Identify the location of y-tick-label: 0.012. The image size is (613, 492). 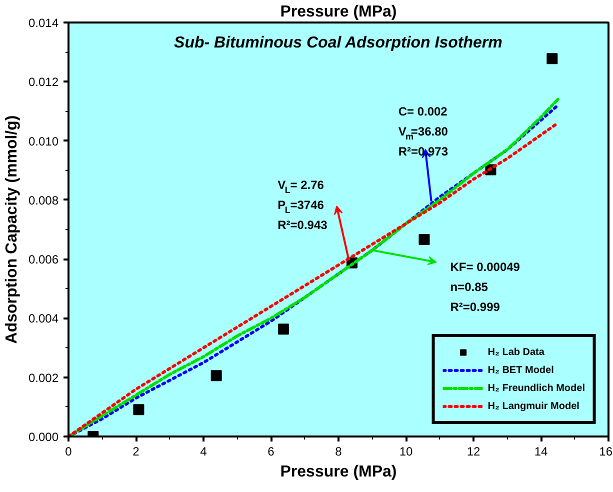
(43, 82).